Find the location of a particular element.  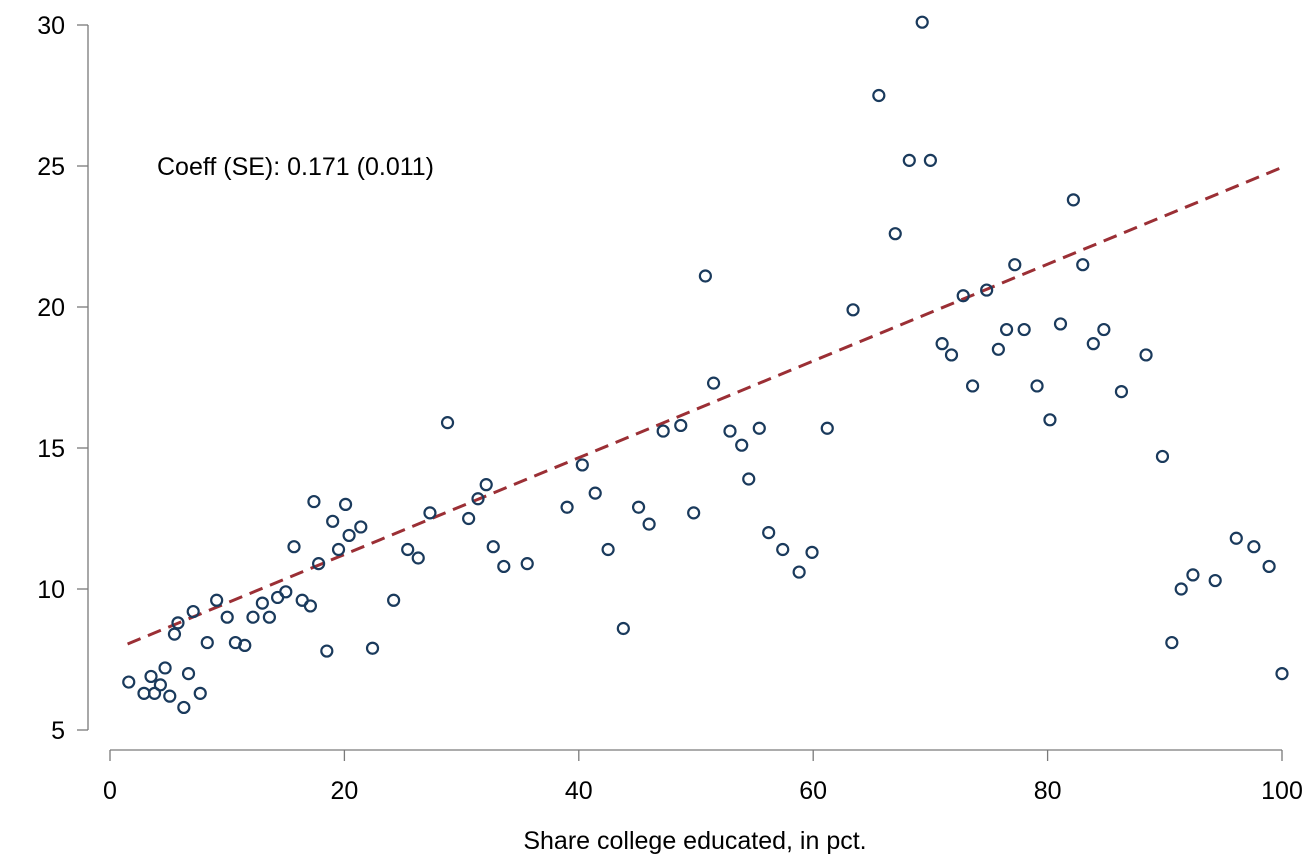

y-tick-label: 20 is located at coordinates (51, 308).